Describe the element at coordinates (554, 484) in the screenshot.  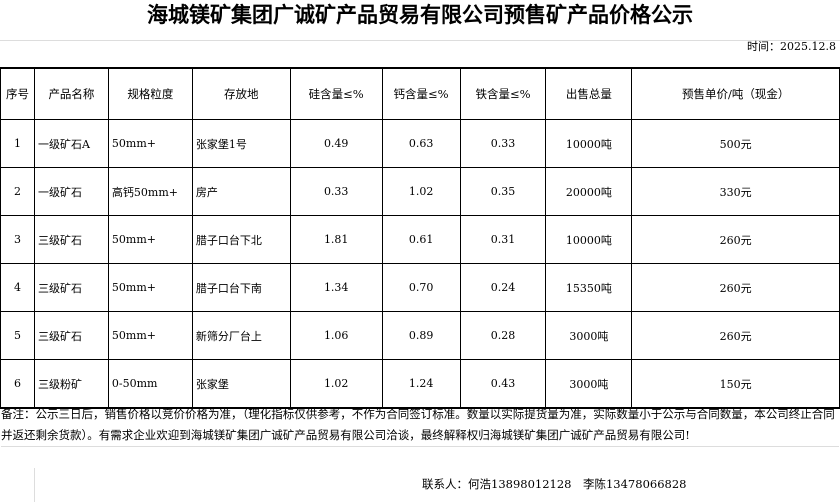
I see `contact-info: 联系人：何浩13898012128 李陈13478066828` at that location.